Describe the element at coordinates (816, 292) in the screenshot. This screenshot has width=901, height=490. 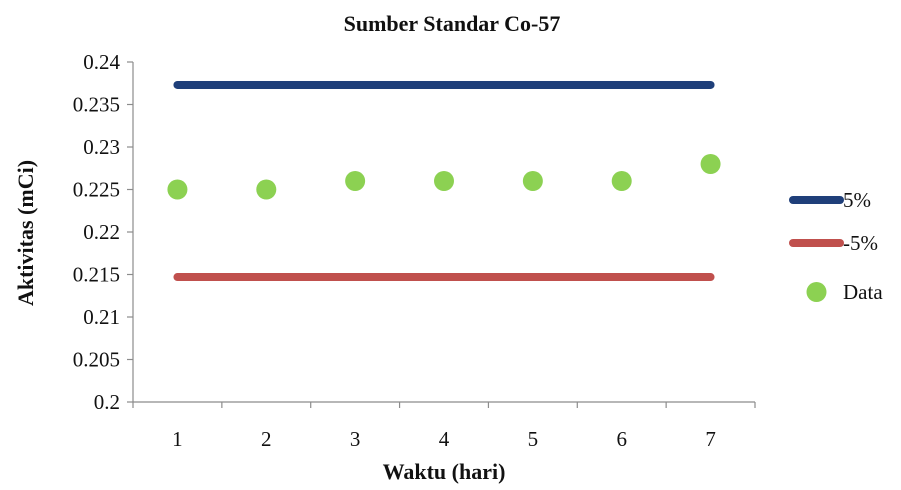
I see `legend-swatch-data` at that location.